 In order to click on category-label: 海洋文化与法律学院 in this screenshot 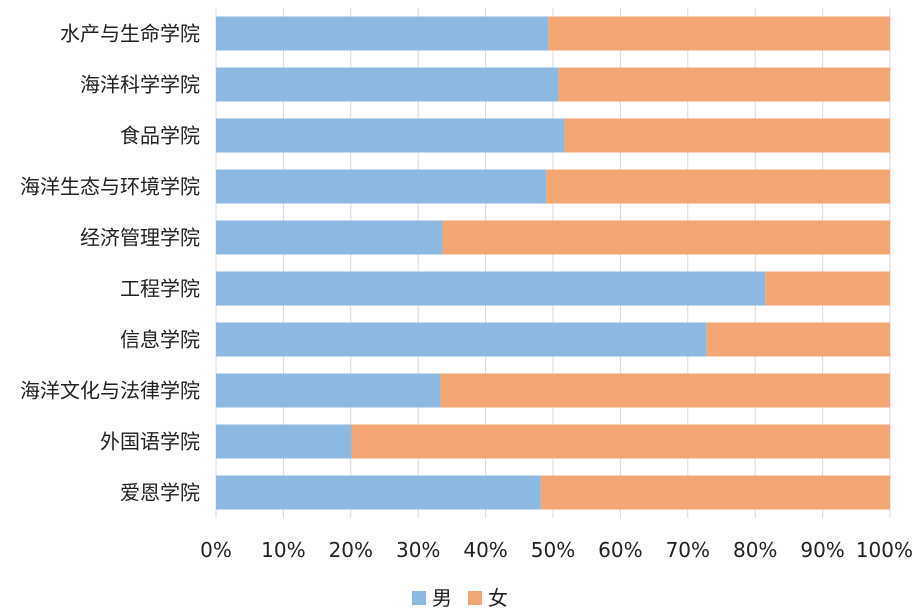, I will do `click(110, 391)`.